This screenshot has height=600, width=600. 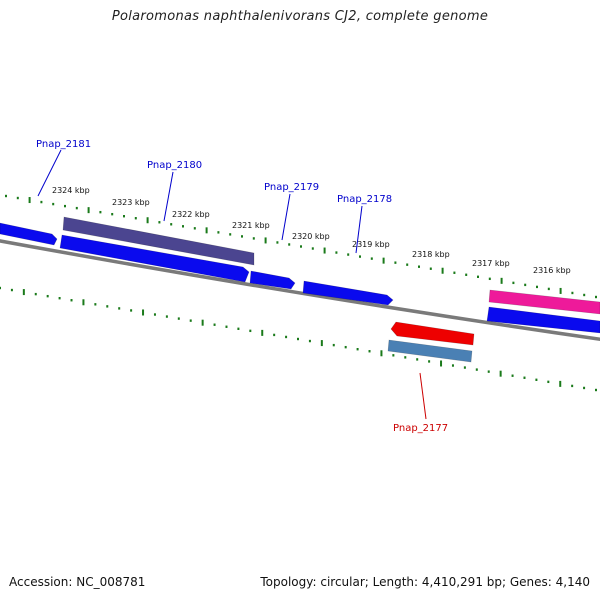 What do you see at coordinates (251, 225) in the screenshot?
I see `kbp-label: 2321 kbp` at bounding box center [251, 225].